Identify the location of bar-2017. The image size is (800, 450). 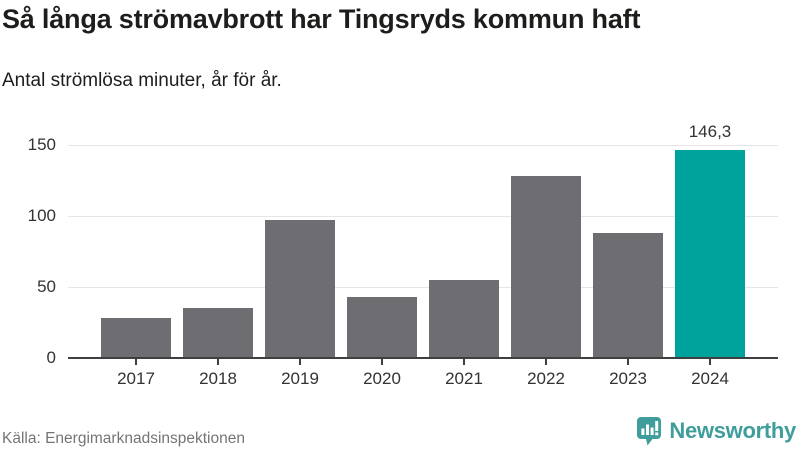
(136, 338).